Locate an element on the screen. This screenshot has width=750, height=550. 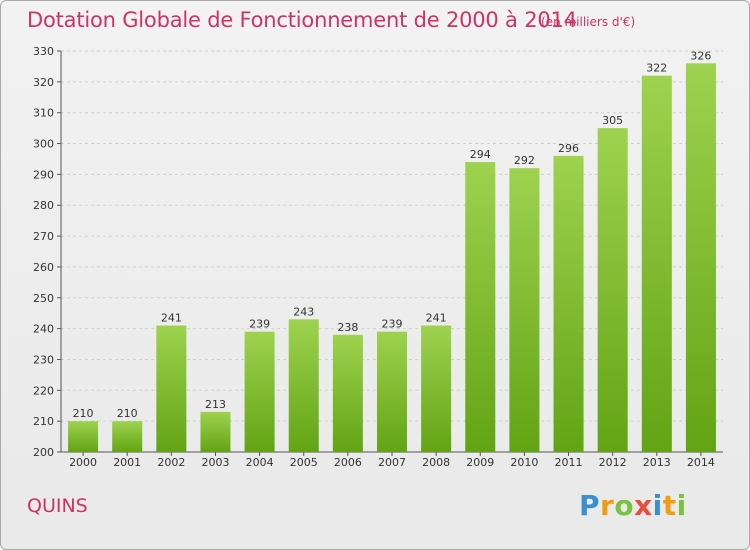
x-tick-label: 2013 is located at coordinates (657, 462).